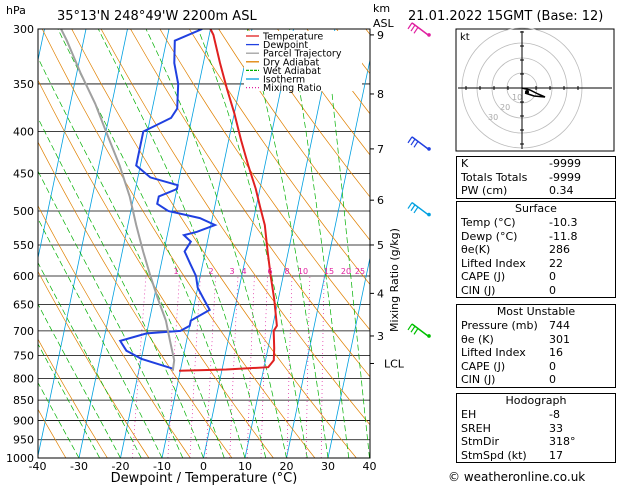 The width and height of the screenshot is (629, 486). I want to click on row-label: CIN (J), so click(478, 379).